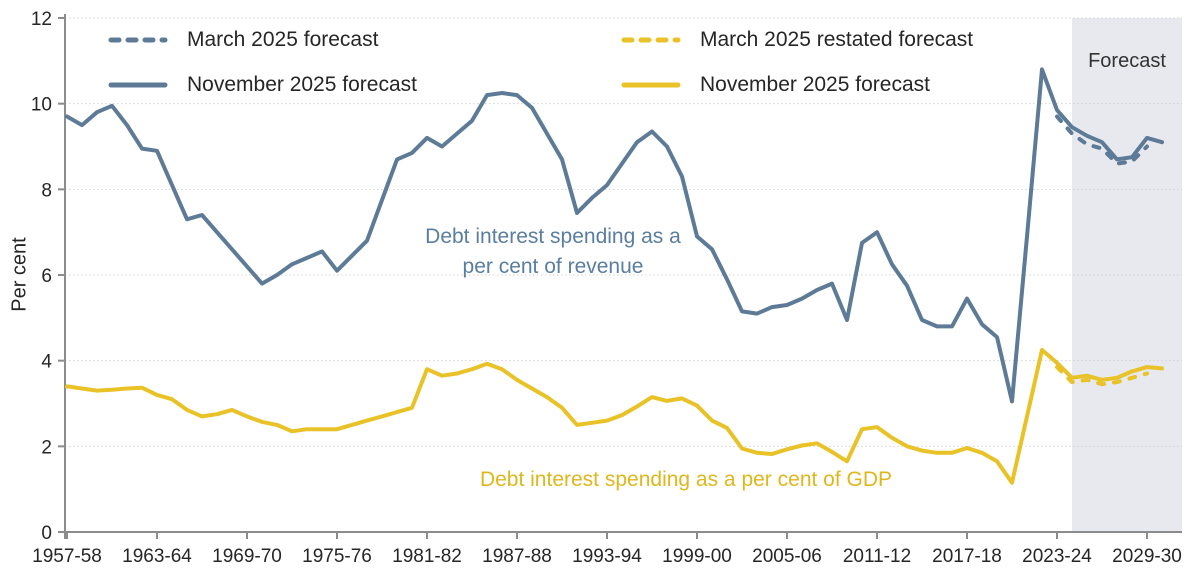 This screenshot has height=584, width=1200. What do you see at coordinates (553, 236) in the screenshot?
I see `annotation-revenue-line1: Debt interest spending as a` at bounding box center [553, 236].